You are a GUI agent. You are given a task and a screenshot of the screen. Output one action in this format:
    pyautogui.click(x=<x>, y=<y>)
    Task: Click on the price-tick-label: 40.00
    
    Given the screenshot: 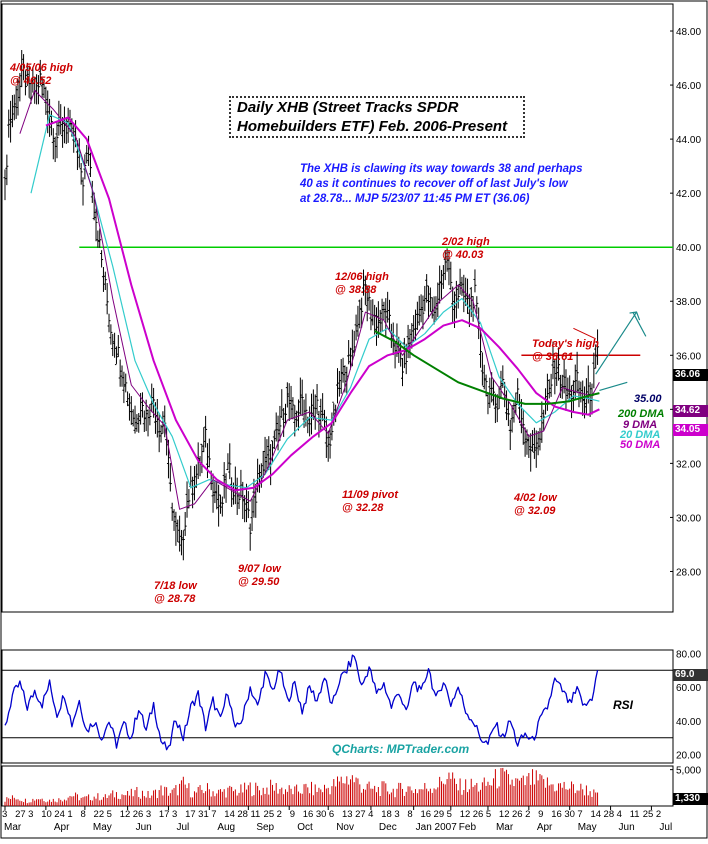 What is the action you would take?
    pyautogui.click(x=688, y=248)
    